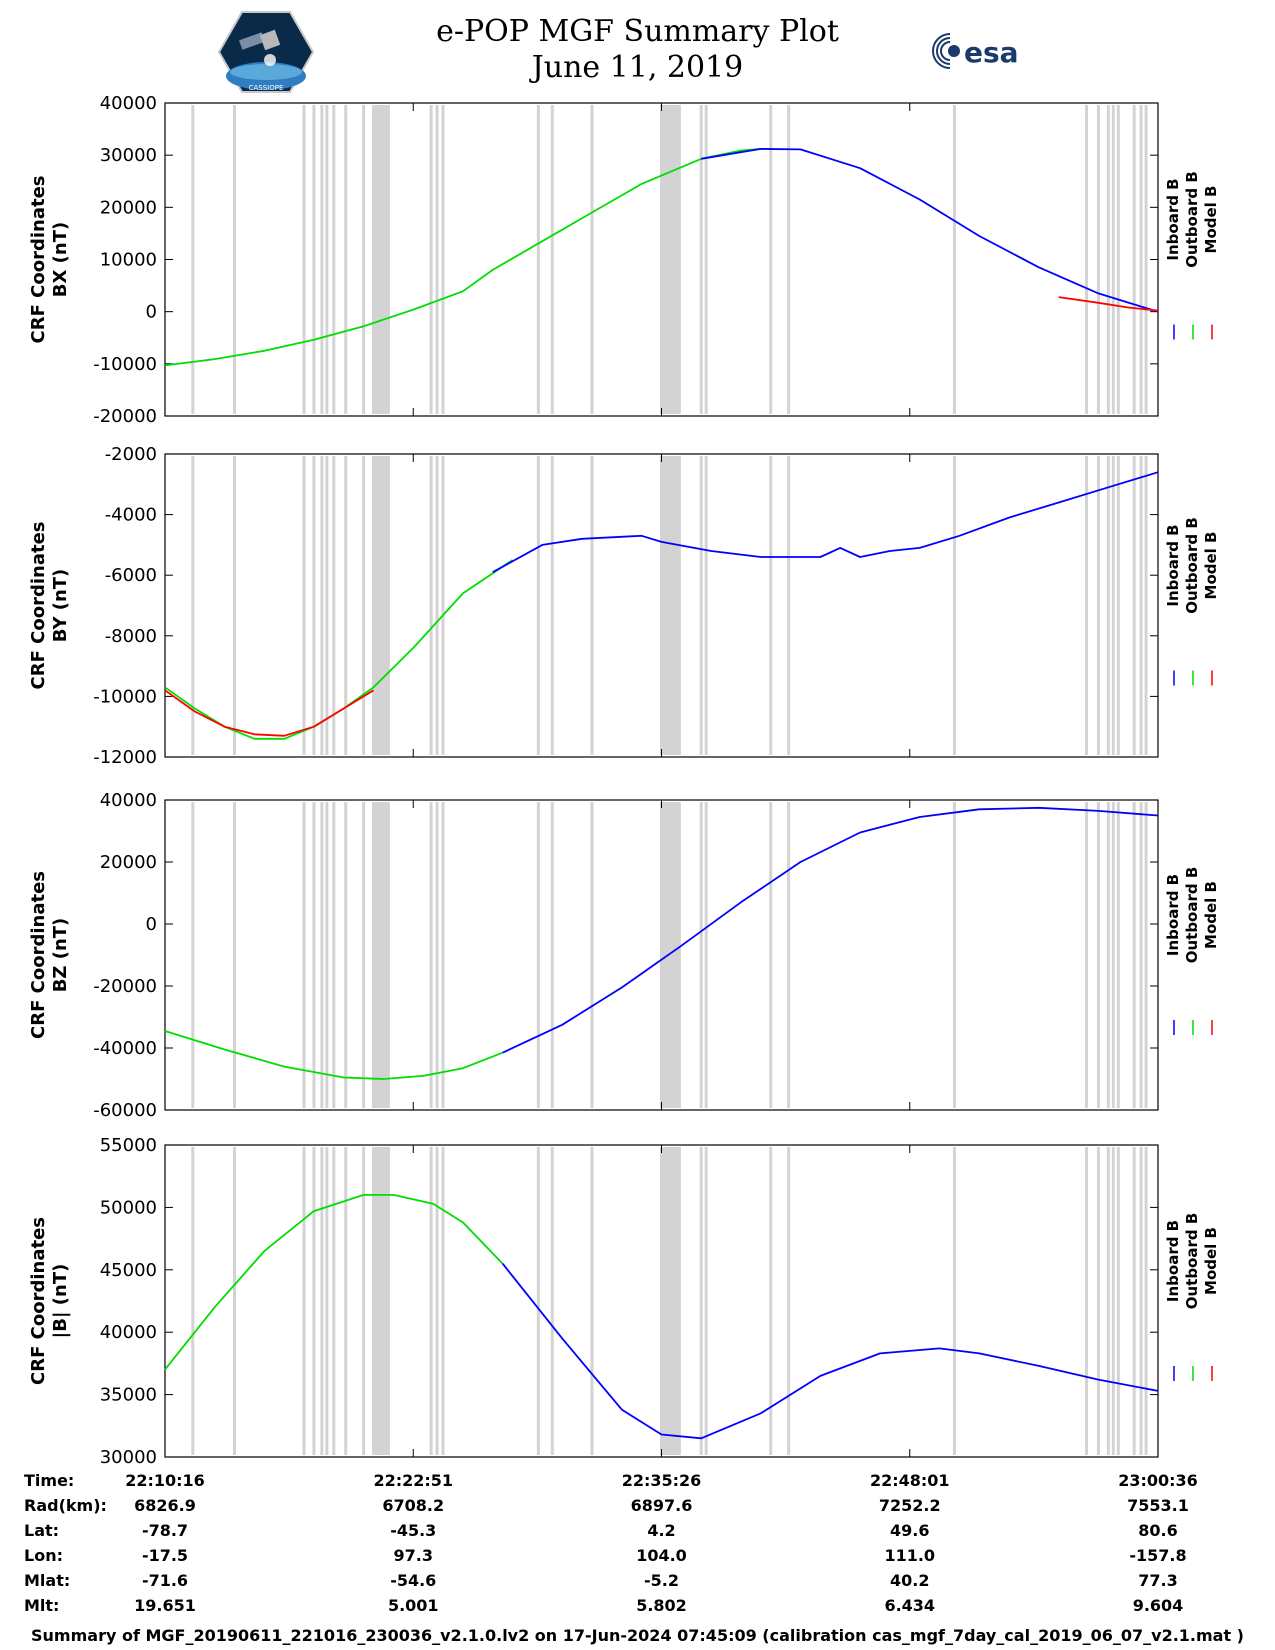 The width and height of the screenshot is (1275, 1650). What do you see at coordinates (128, 260) in the screenshot?
I see `y-tick-label: 10000` at bounding box center [128, 260].